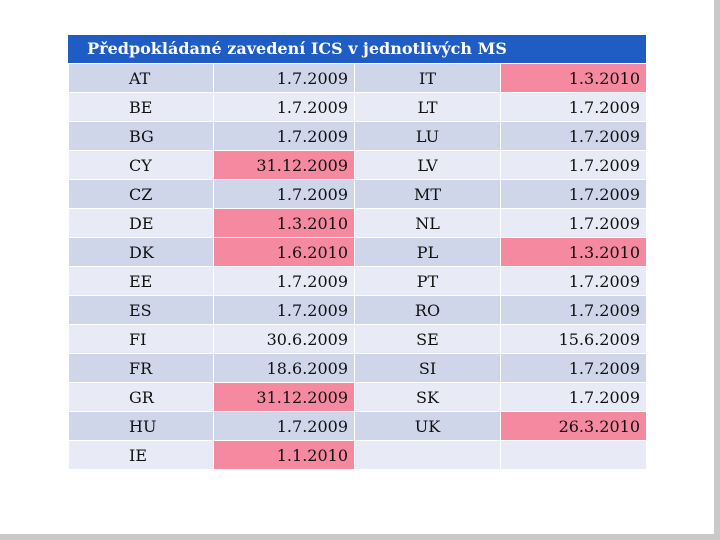 Image resolution: width=720 pixels, height=540 pixels. I want to click on date-right, so click(573, 455).